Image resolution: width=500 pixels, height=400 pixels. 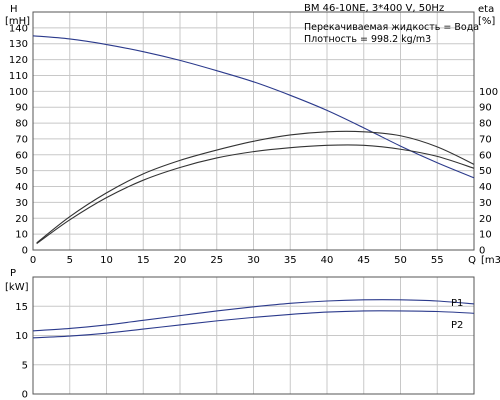 What do you see at coordinates (253, 260) in the screenshot?
I see `top-xtick-label: 30` at bounding box center [253, 260].